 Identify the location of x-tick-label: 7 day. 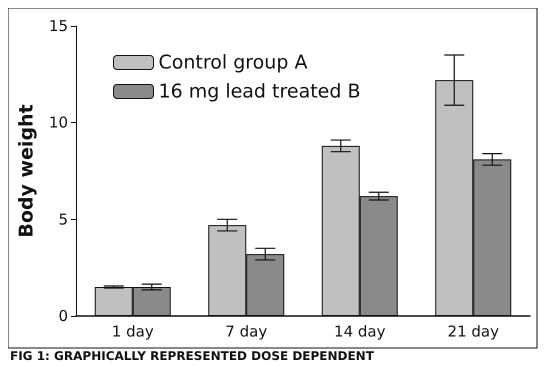
(246, 331).